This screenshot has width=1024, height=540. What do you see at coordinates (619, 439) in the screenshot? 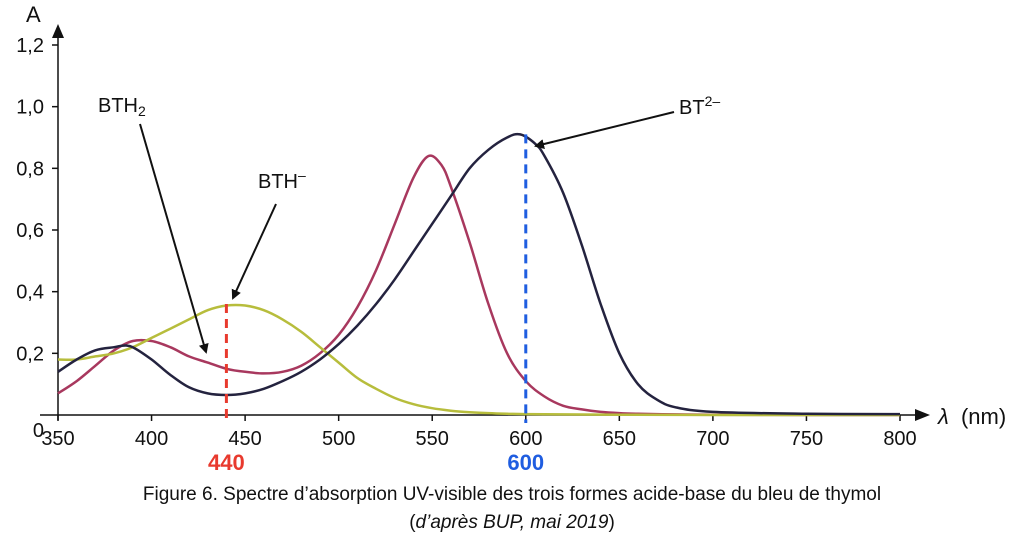
I see `x-tick-label: 650` at bounding box center [619, 439].